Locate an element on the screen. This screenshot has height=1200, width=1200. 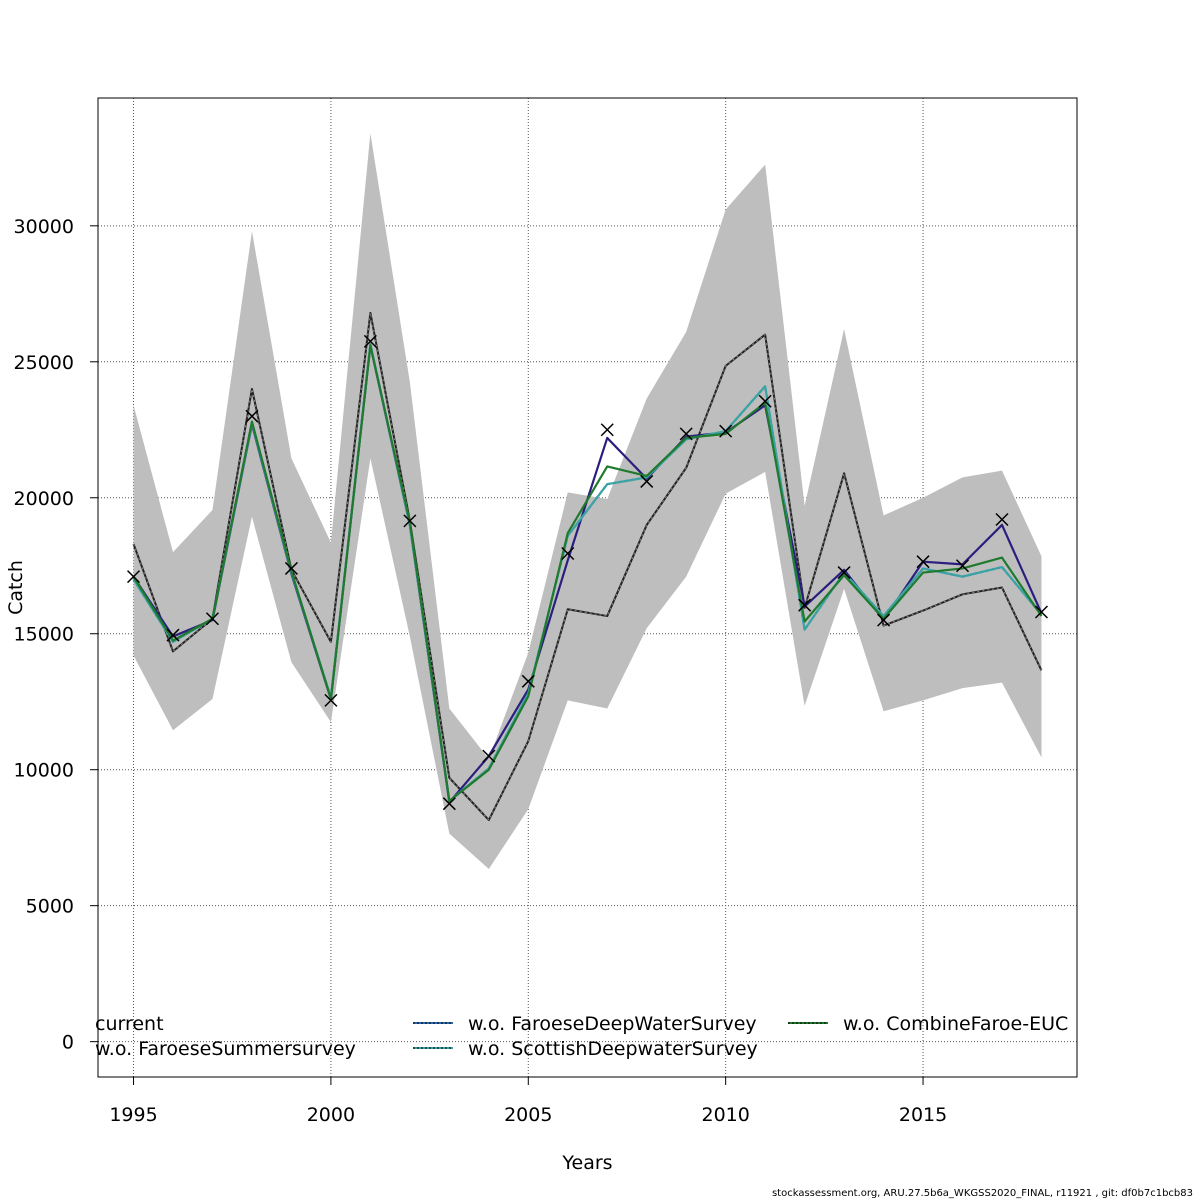
legend-label: w.o. CombineFaroe-EUC is located at coordinates (955, 1024).